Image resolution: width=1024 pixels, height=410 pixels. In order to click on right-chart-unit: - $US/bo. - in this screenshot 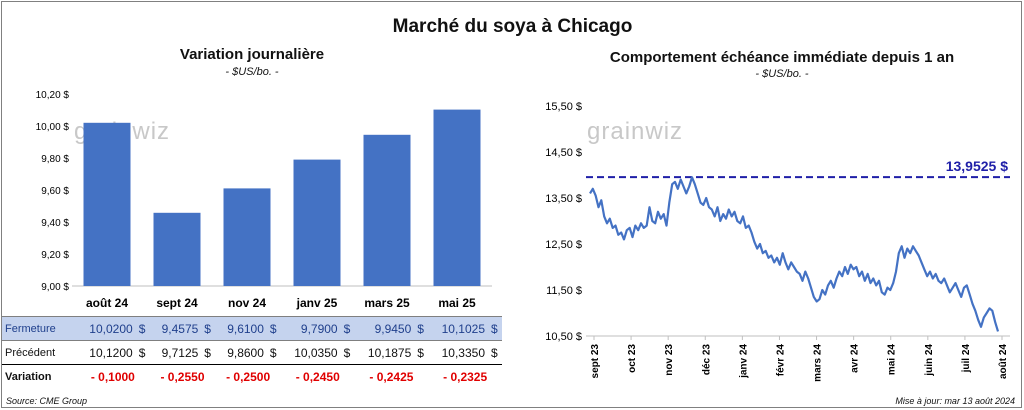, I will do `click(782, 74)`.